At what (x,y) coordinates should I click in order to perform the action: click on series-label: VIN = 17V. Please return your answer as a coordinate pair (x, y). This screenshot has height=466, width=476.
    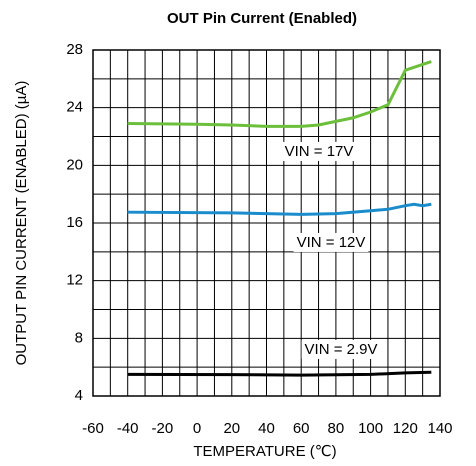
    Looking at the image, I should click on (319, 151).